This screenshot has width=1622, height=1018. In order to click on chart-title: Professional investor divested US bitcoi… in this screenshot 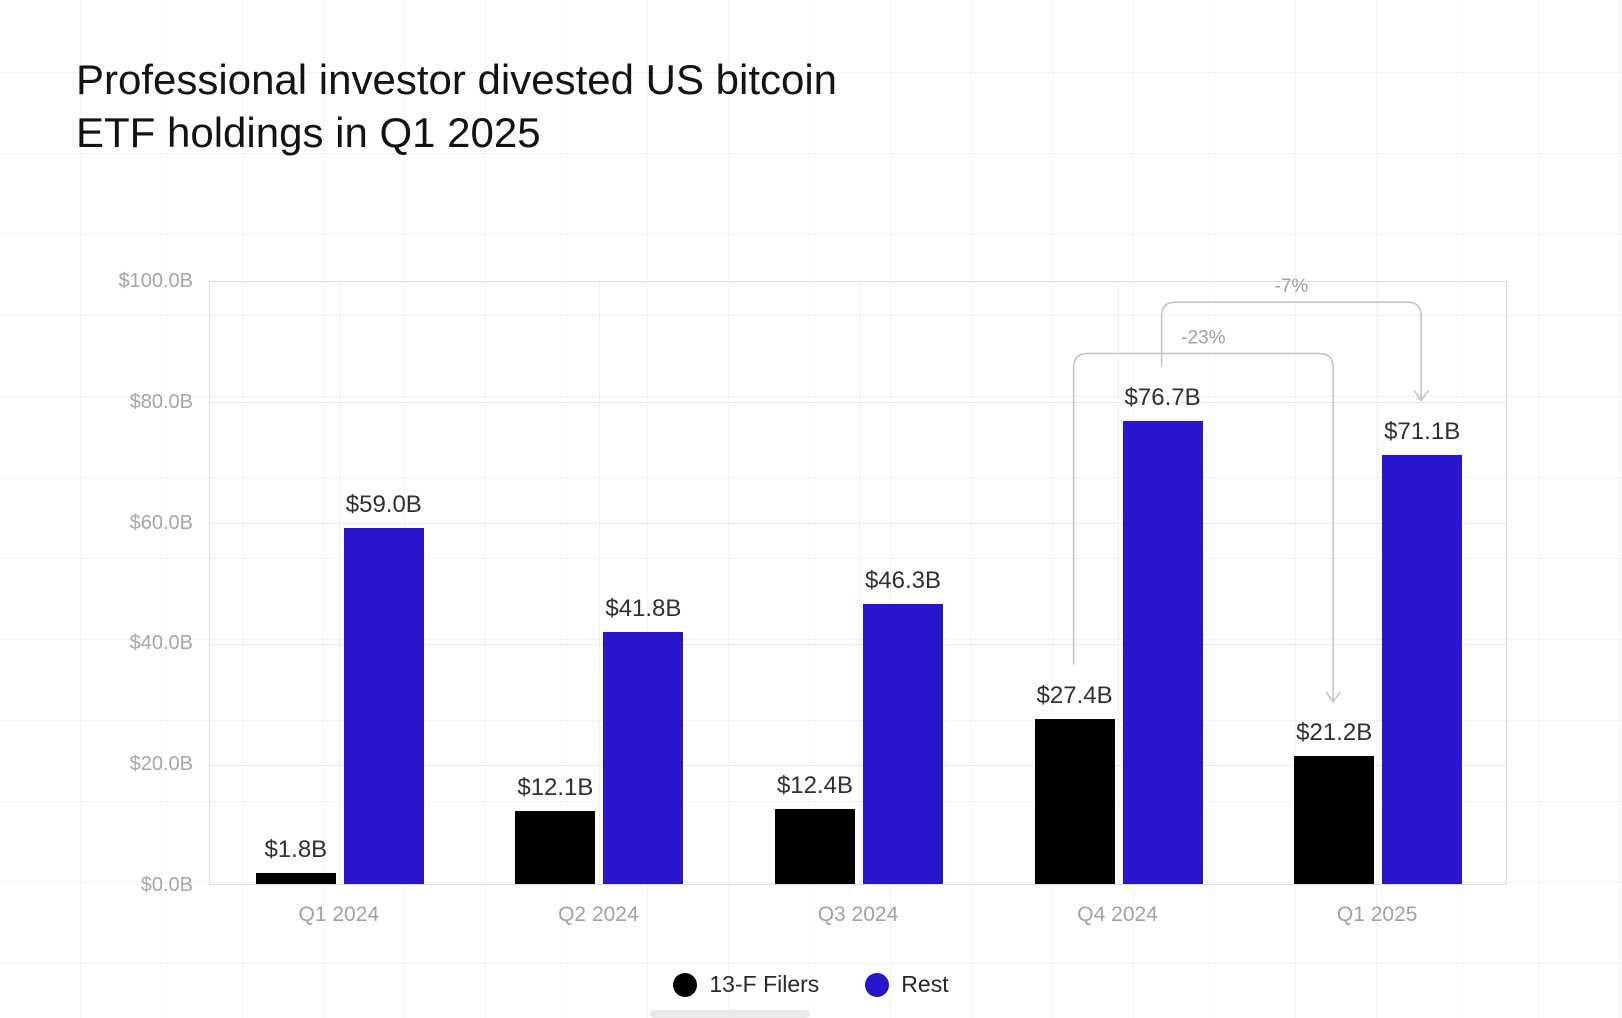, I will do `click(457, 106)`.